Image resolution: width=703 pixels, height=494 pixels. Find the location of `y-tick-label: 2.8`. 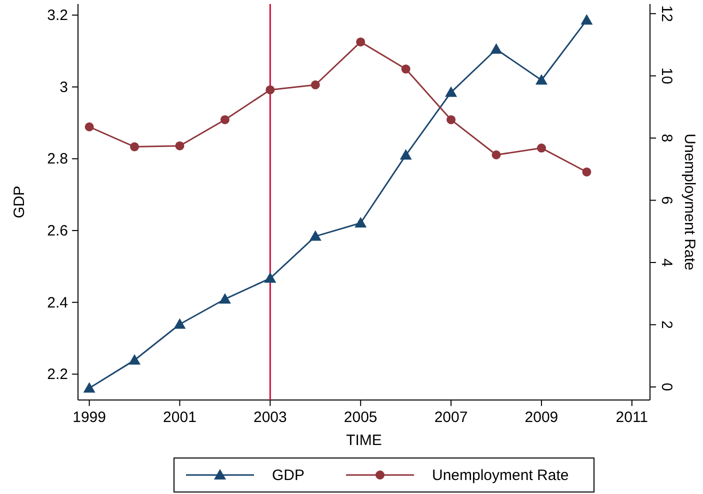

y-tick-label: 2.8 is located at coordinates (57, 159).